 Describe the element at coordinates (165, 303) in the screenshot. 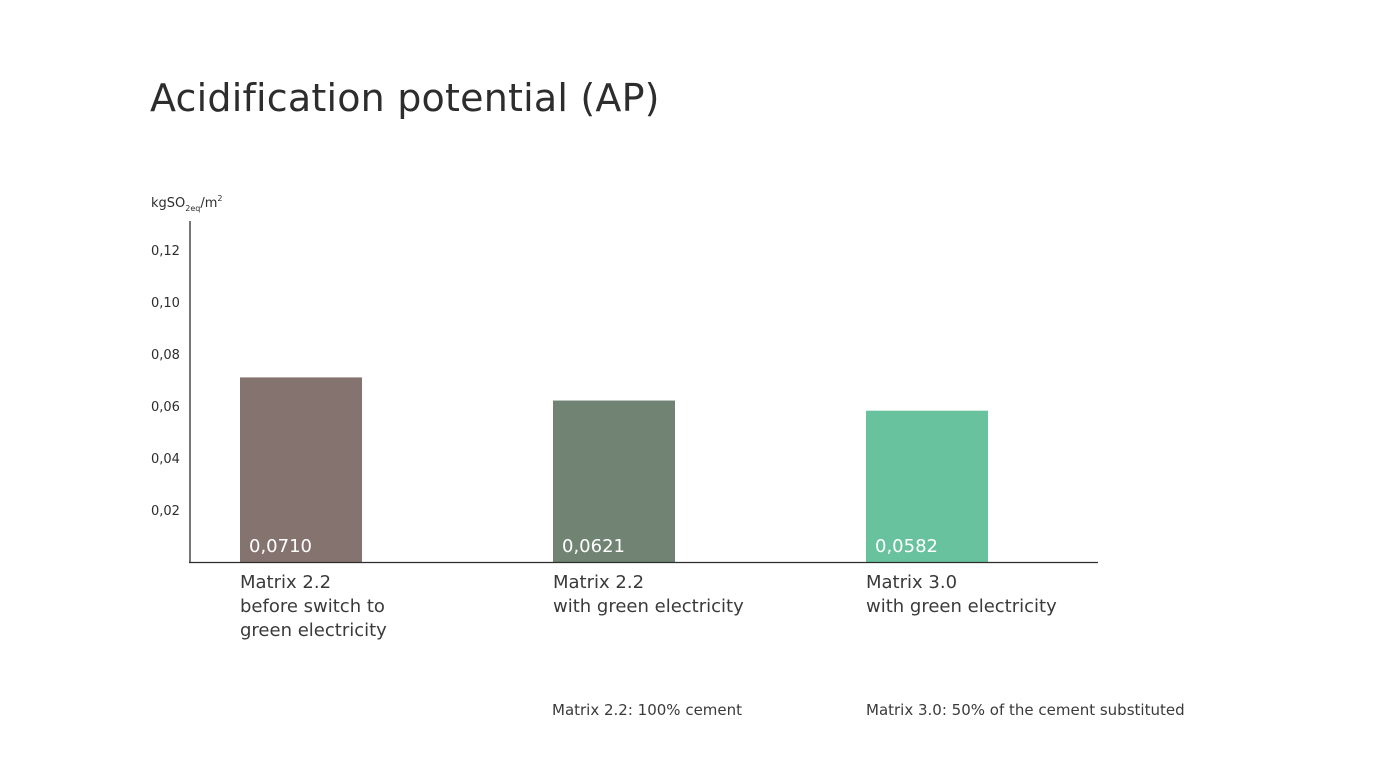

I see `y-tick-label: 0,10` at that location.